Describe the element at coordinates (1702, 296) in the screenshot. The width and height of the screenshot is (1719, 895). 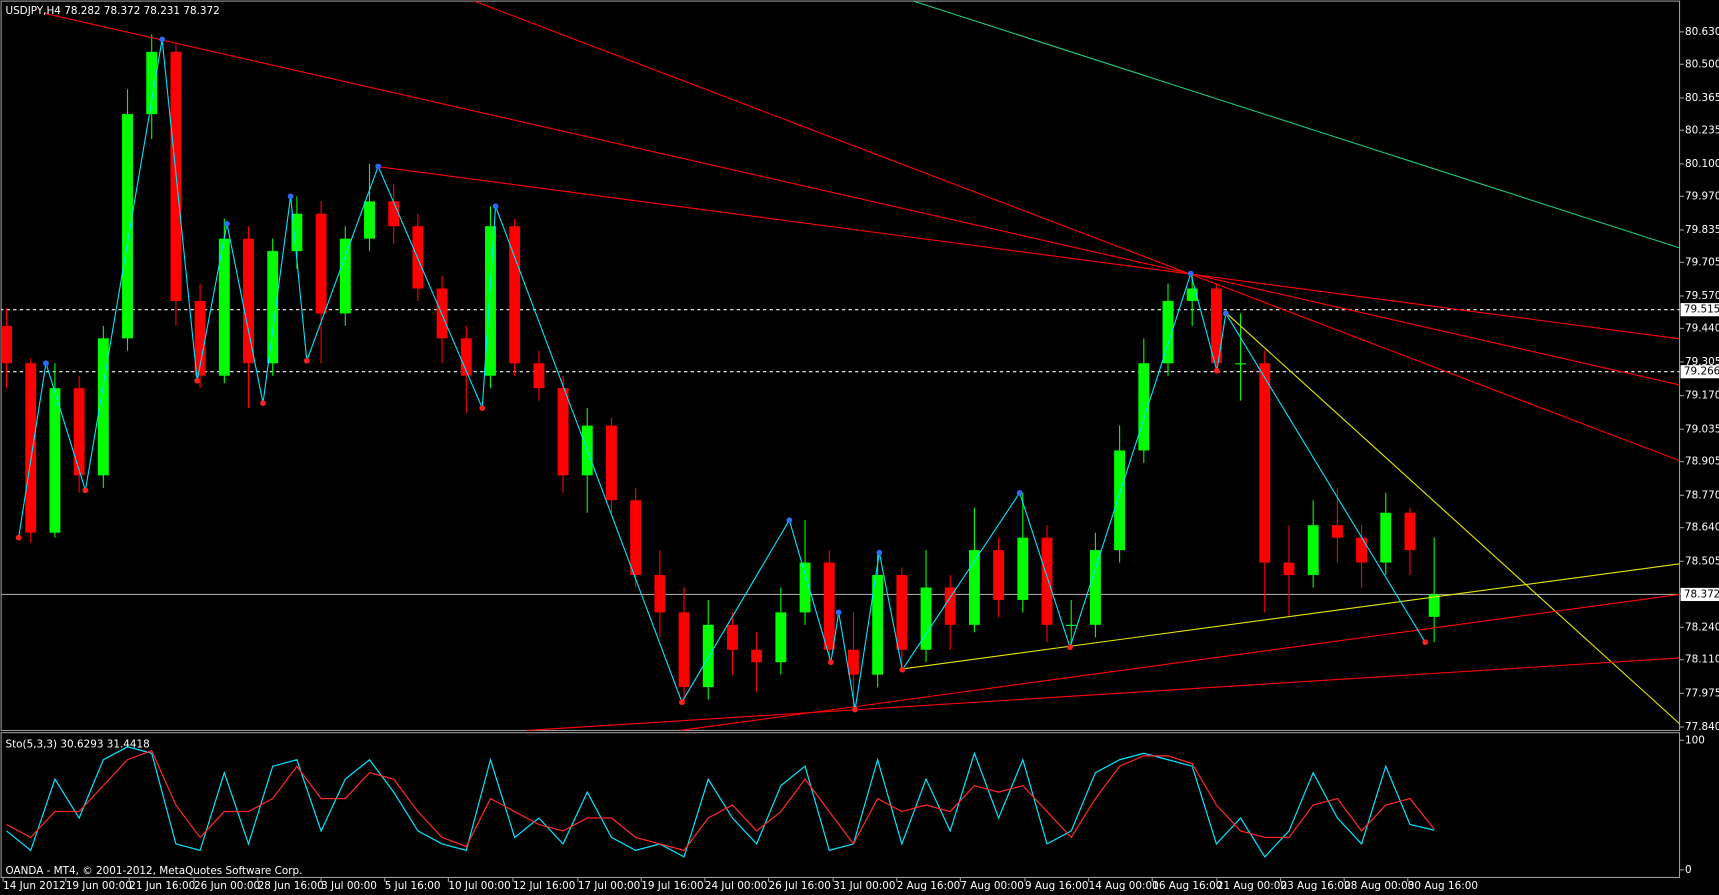
I see `y-tick-label: 79.570` at that location.